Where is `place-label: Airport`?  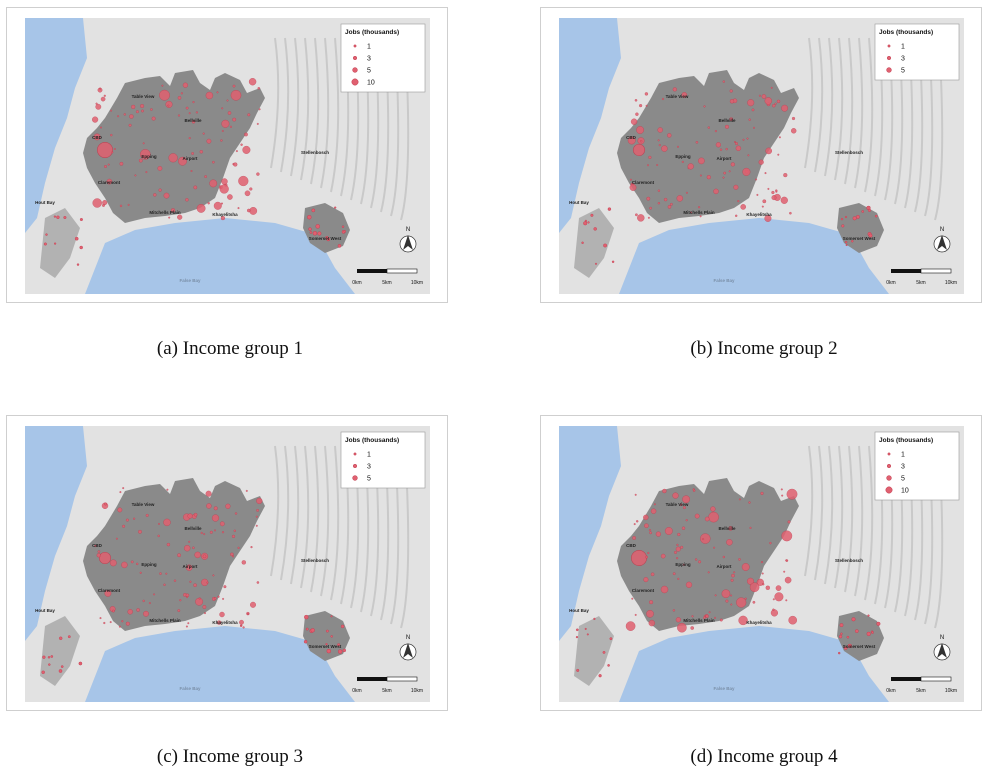 place-label: Airport is located at coordinates (191, 566).